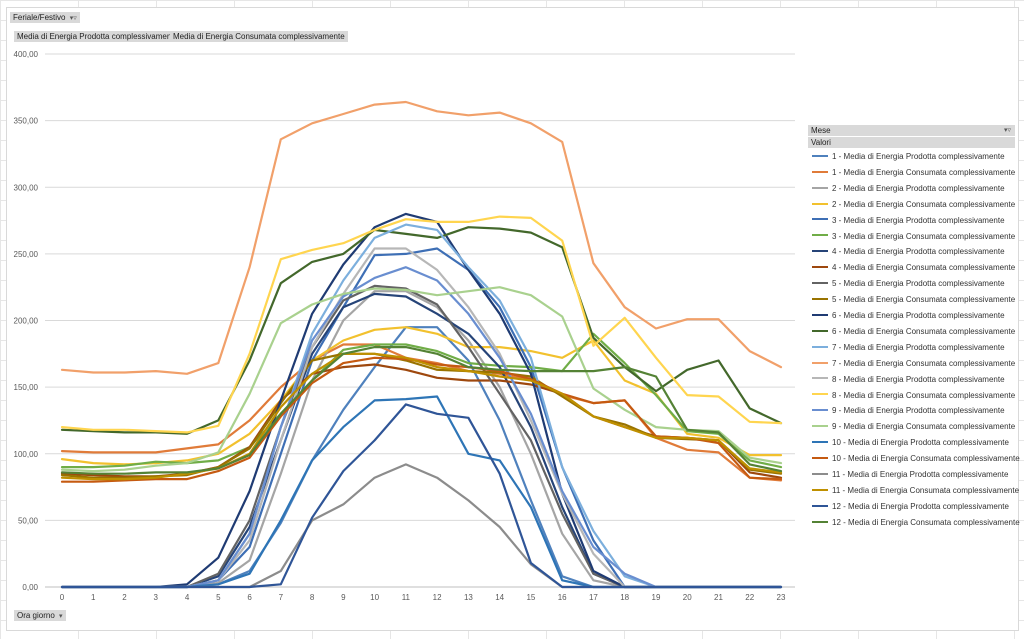 This screenshot has width=1024, height=639. Describe the element at coordinates (911, 130) in the screenshot. I see `legend-header-mese: Mese ▾▿` at that location.